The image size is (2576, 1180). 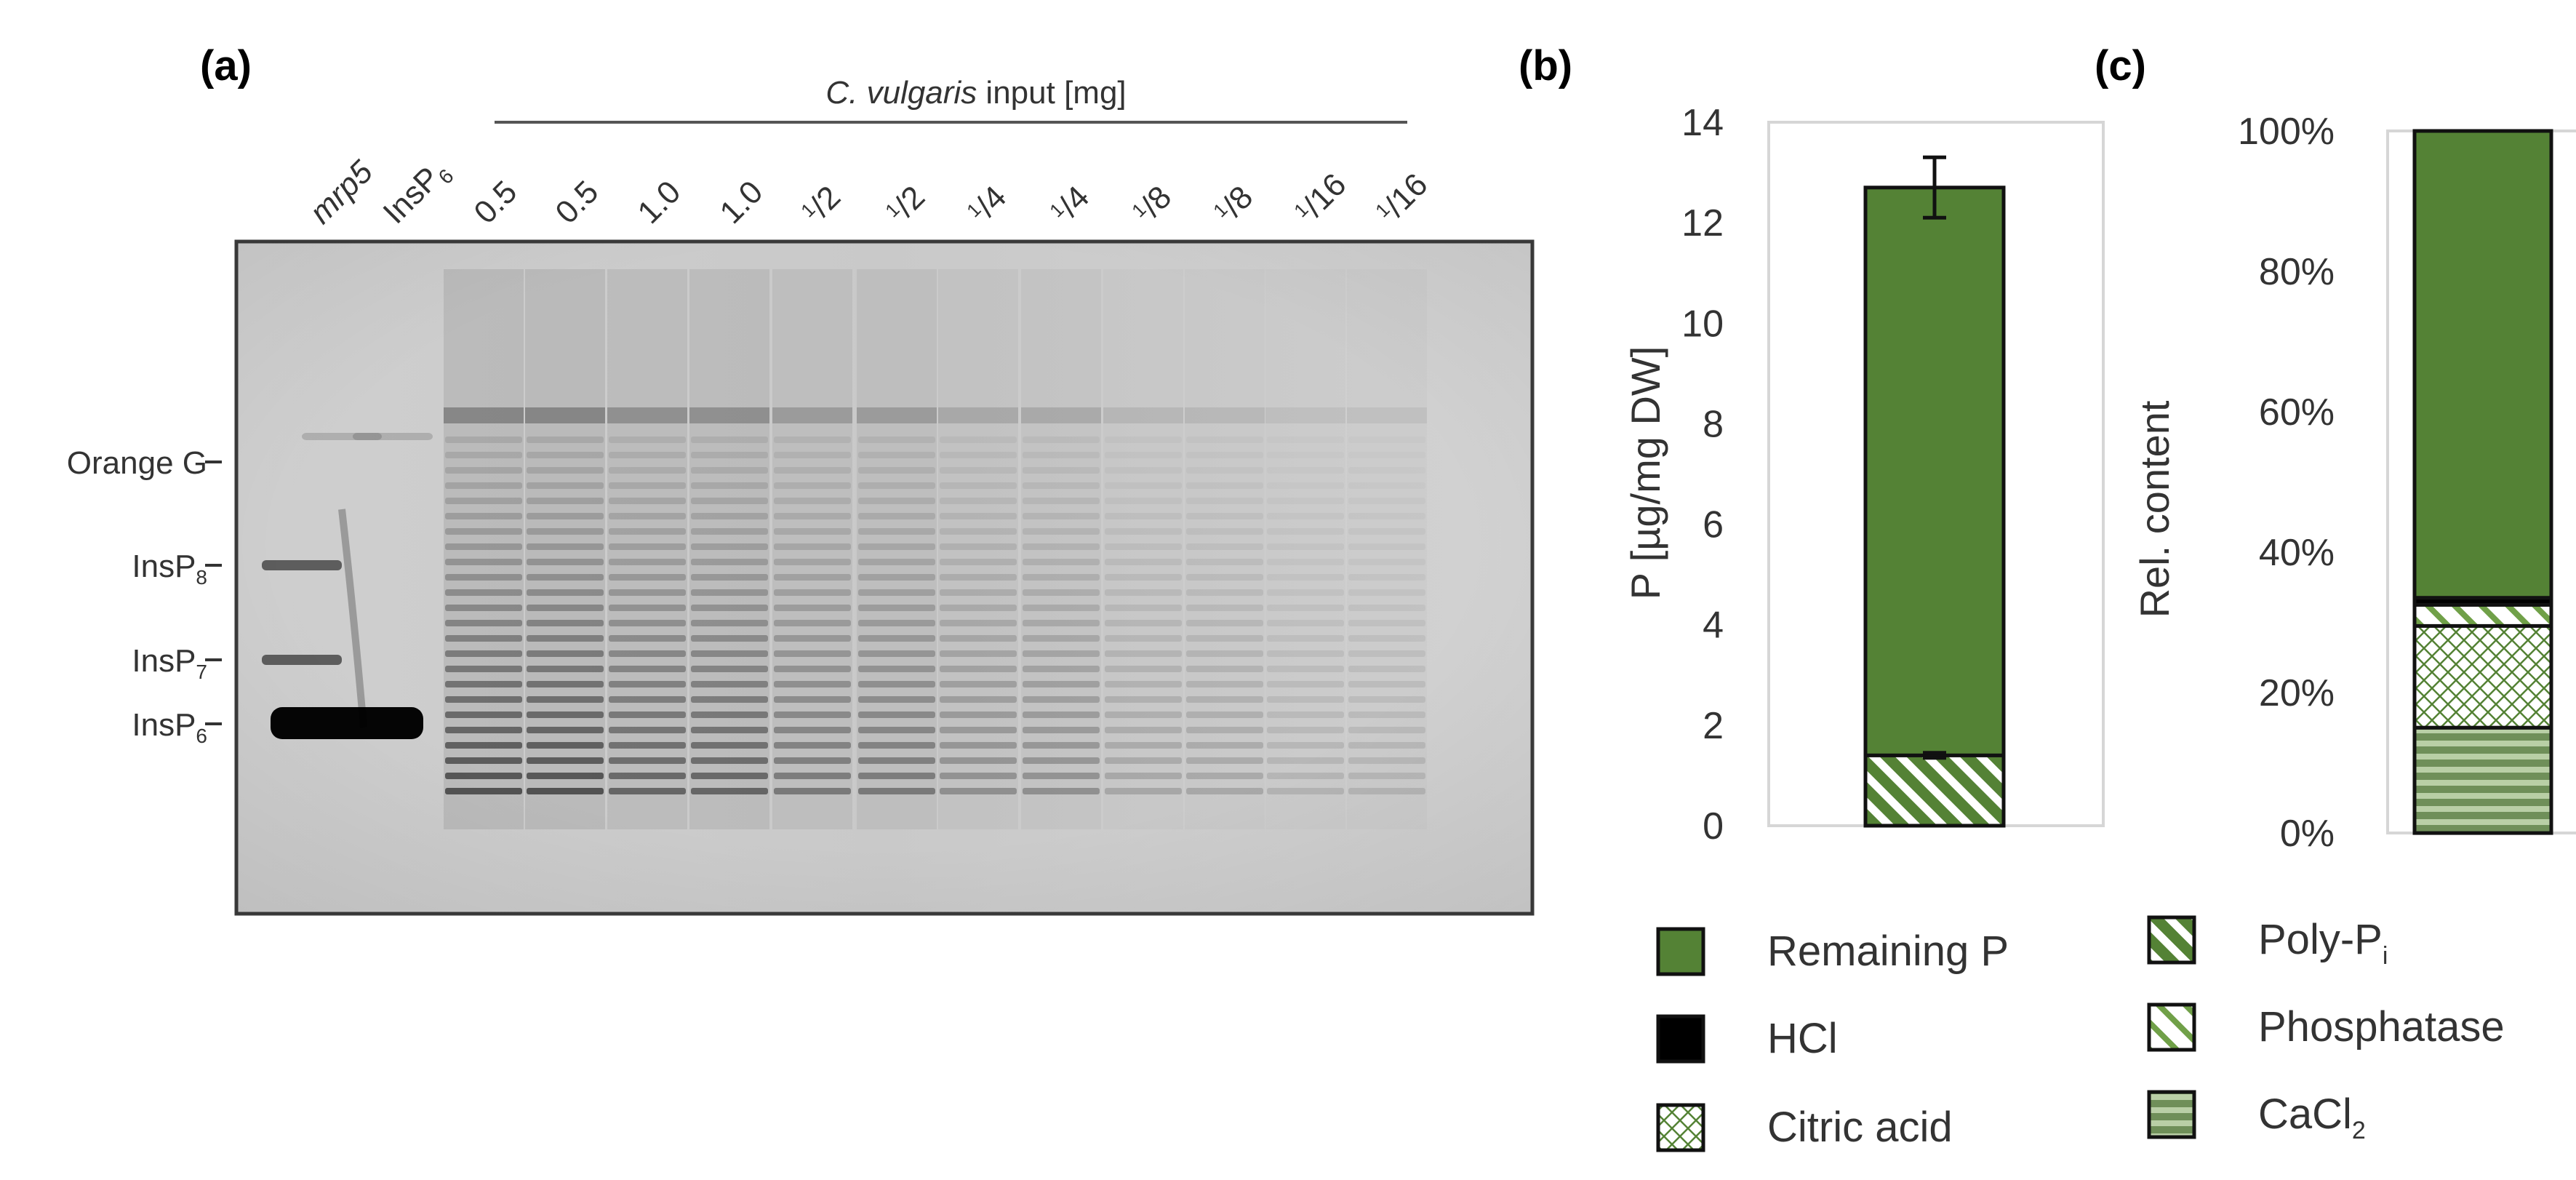 I want to click on chart-c-bar-remaining-p, so click(x=2482, y=364).